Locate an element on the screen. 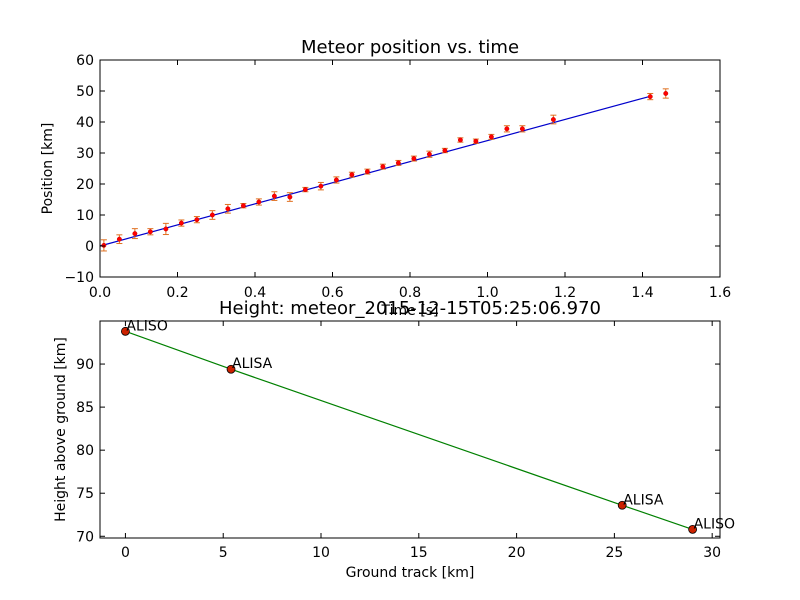  x-tick-label: 10 is located at coordinates (321, 553).